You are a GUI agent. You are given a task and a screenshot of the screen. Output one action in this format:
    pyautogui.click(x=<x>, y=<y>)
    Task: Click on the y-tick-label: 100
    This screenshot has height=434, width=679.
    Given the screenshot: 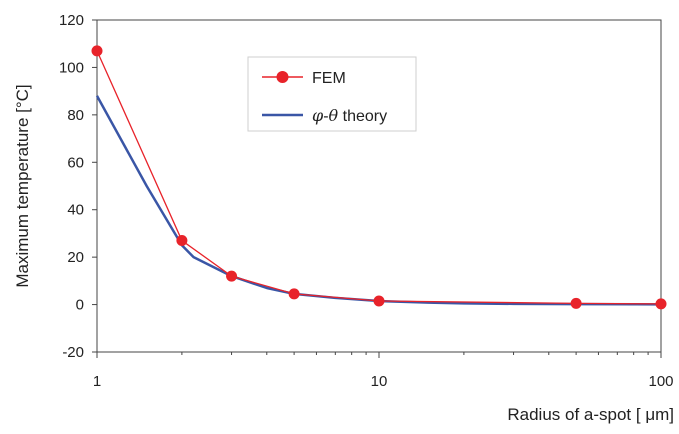 What is the action you would take?
    pyautogui.click(x=71, y=67)
    